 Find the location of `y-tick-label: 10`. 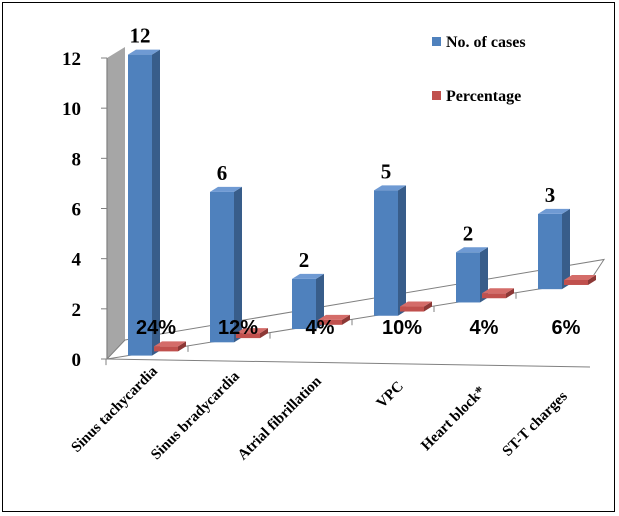

y-tick-label: 10 is located at coordinates (71, 109).